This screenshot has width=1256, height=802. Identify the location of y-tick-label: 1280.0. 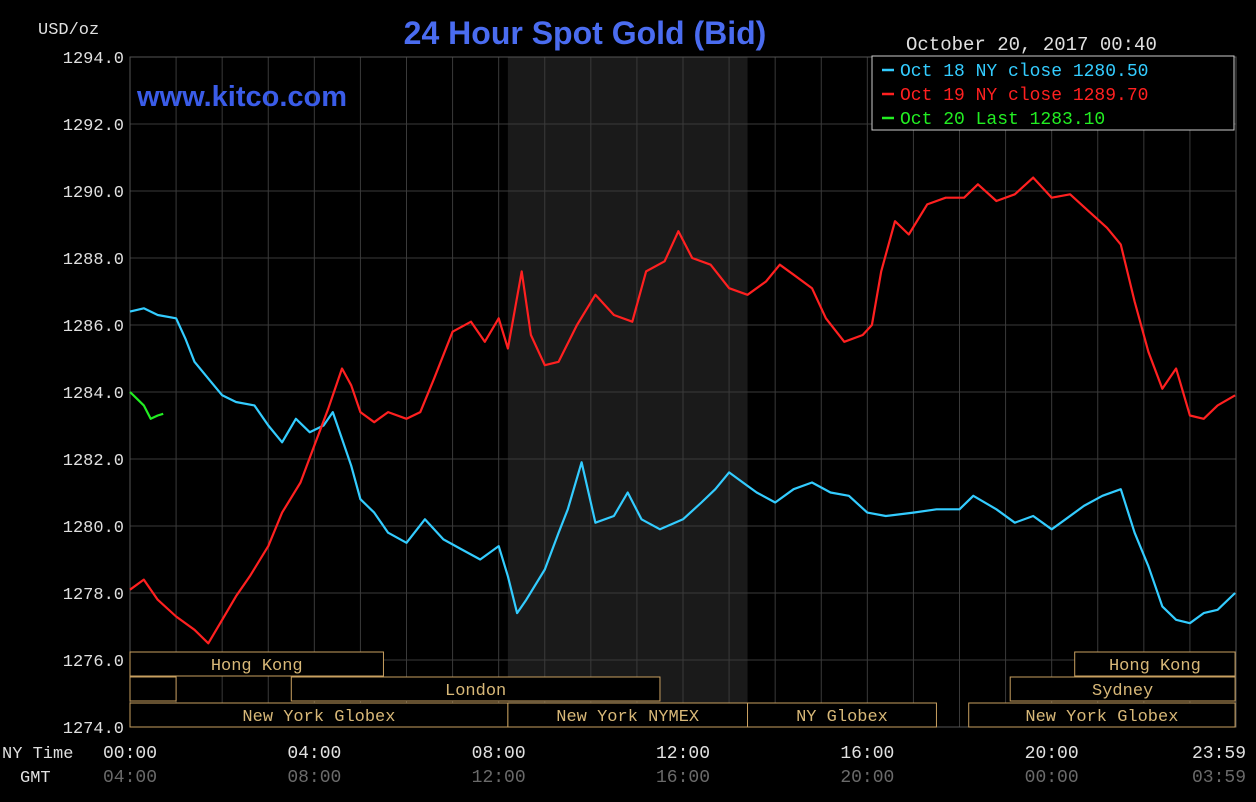
(93, 528).